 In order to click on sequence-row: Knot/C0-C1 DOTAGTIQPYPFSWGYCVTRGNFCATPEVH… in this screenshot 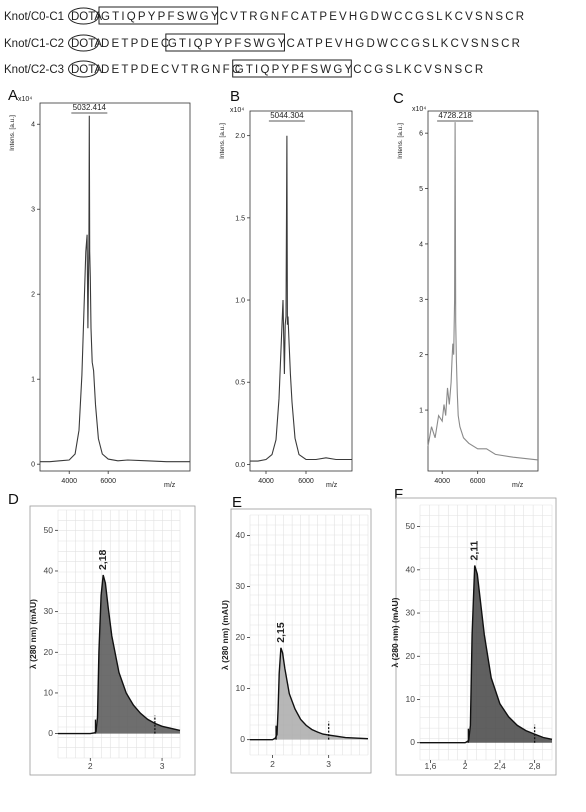, I will do `click(265, 15)`.